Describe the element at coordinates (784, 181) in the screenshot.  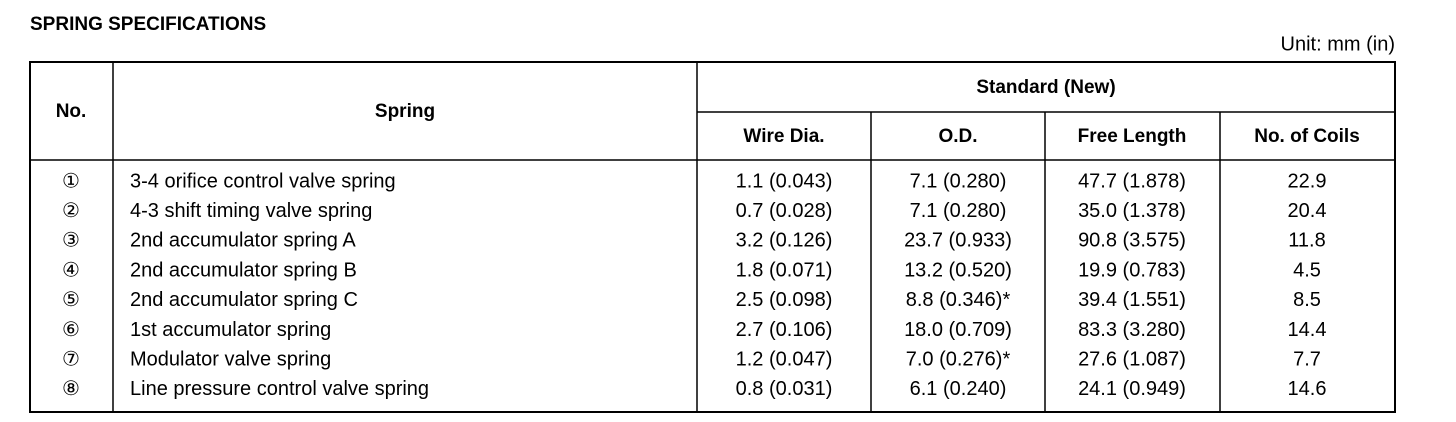
I see `cell: 1.1 (0.043)` at that location.